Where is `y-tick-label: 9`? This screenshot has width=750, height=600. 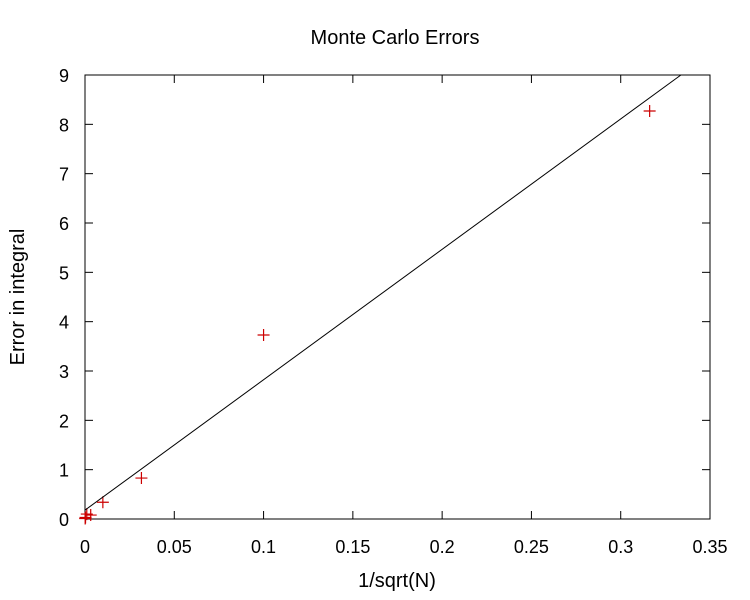
y-tick-label: 9 is located at coordinates (64, 76).